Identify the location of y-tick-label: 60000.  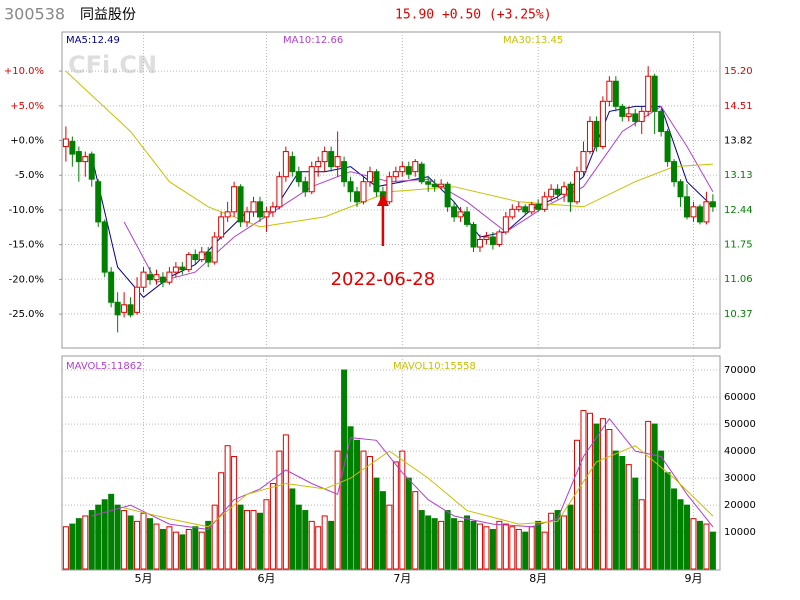
(740, 397).